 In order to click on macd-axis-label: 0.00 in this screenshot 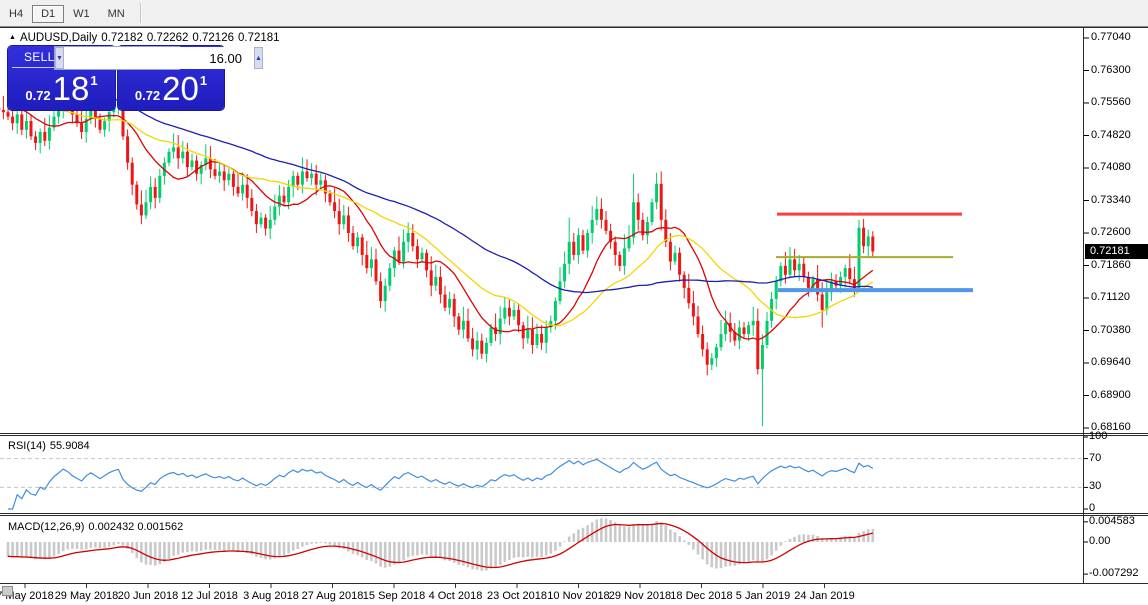, I will do `click(1100, 541)`.